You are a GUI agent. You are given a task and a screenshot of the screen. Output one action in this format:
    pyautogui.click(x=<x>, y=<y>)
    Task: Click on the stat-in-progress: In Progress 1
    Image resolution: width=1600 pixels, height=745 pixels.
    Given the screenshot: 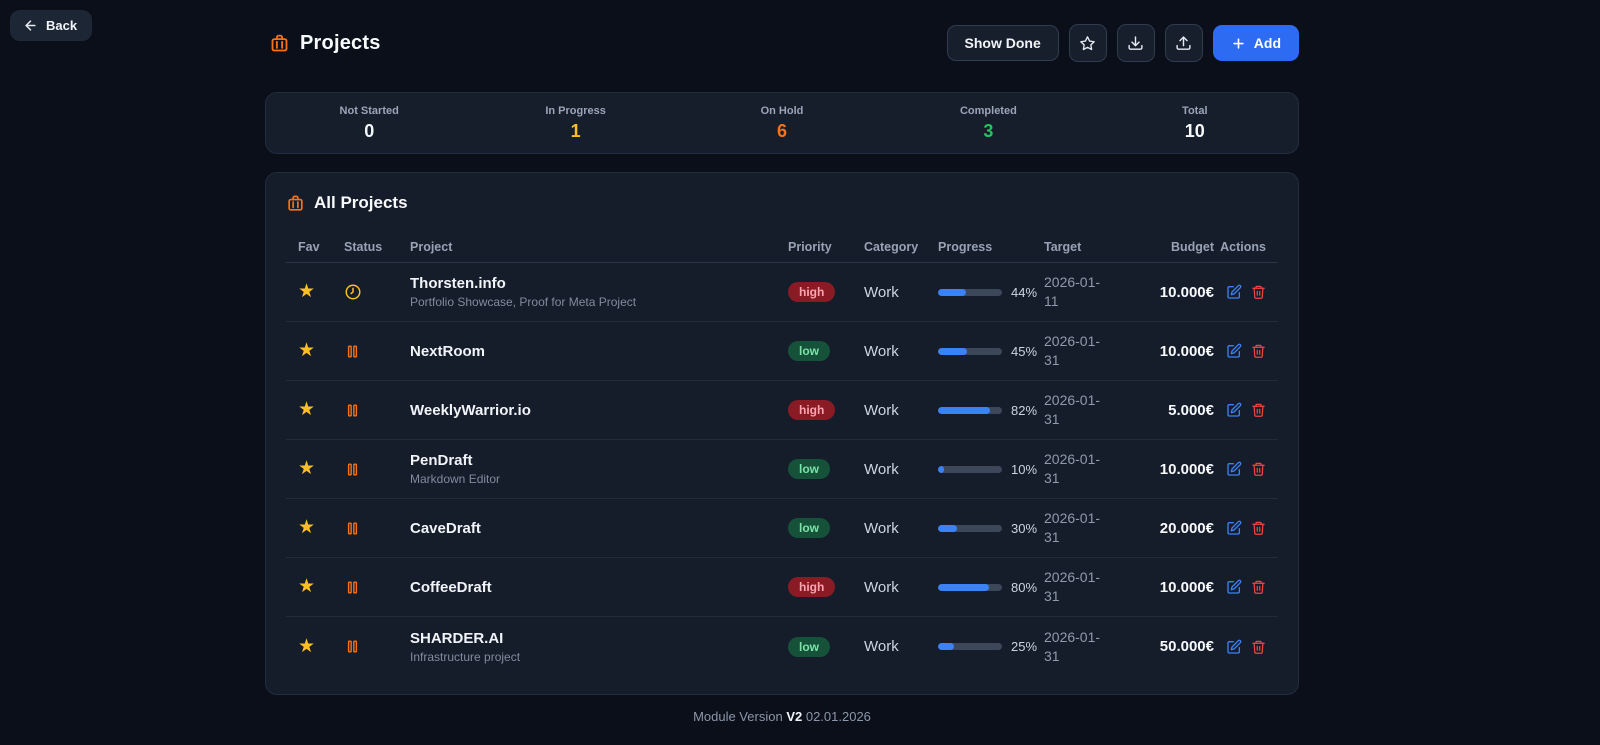 What is the action you would take?
    pyautogui.click(x=575, y=123)
    